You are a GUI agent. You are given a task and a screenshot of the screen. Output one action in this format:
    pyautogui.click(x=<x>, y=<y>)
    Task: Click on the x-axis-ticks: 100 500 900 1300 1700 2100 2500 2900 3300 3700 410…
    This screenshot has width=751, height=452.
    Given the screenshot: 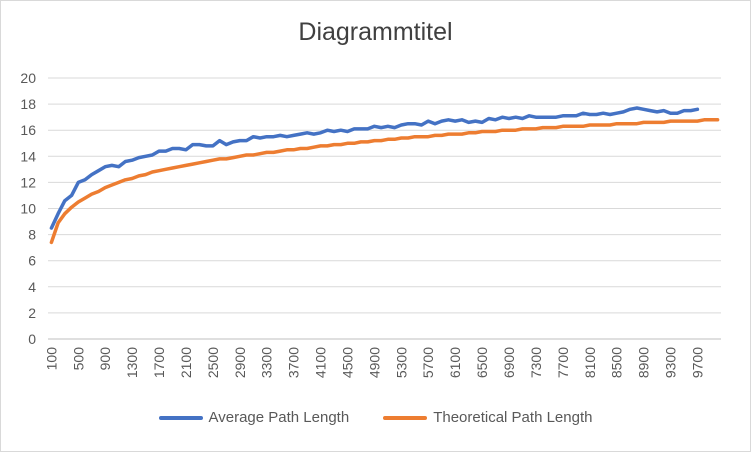 What is the action you would take?
    pyautogui.click(x=374, y=362)
    